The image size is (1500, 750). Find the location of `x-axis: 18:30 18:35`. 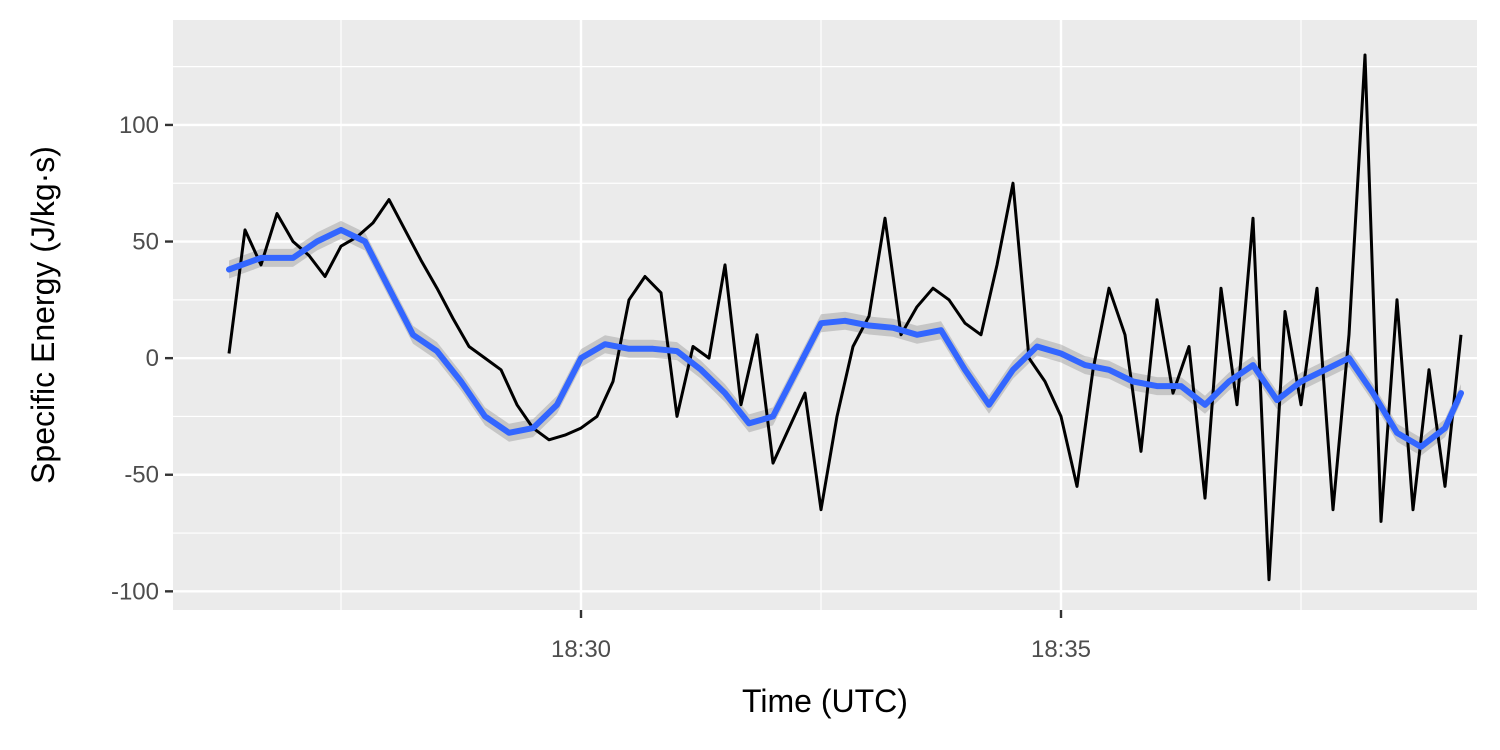

x-axis: 18:30 18:35 is located at coordinates (821, 636).